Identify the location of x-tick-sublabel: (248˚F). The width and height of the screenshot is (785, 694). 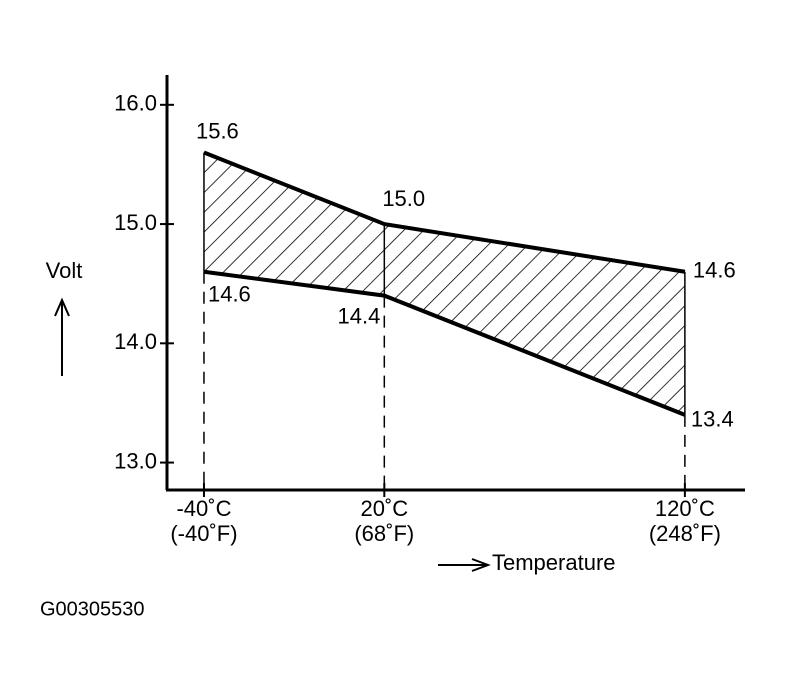
(685, 533).